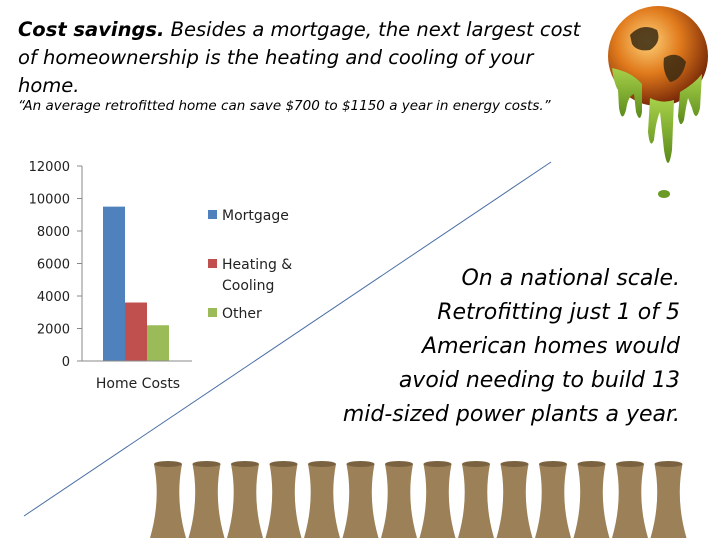  I want to click on legend-label: Mortgage, so click(255, 216).